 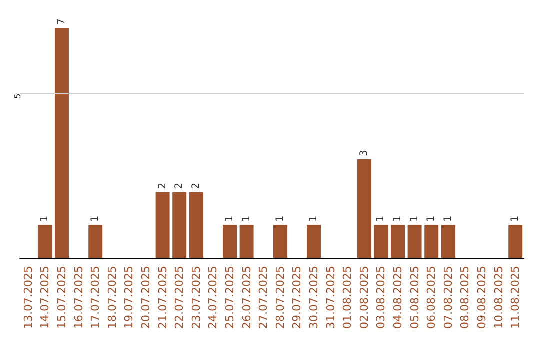 What do you see at coordinates (364, 153) in the screenshot?
I see `data-label: 3` at bounding box center [364, 153].